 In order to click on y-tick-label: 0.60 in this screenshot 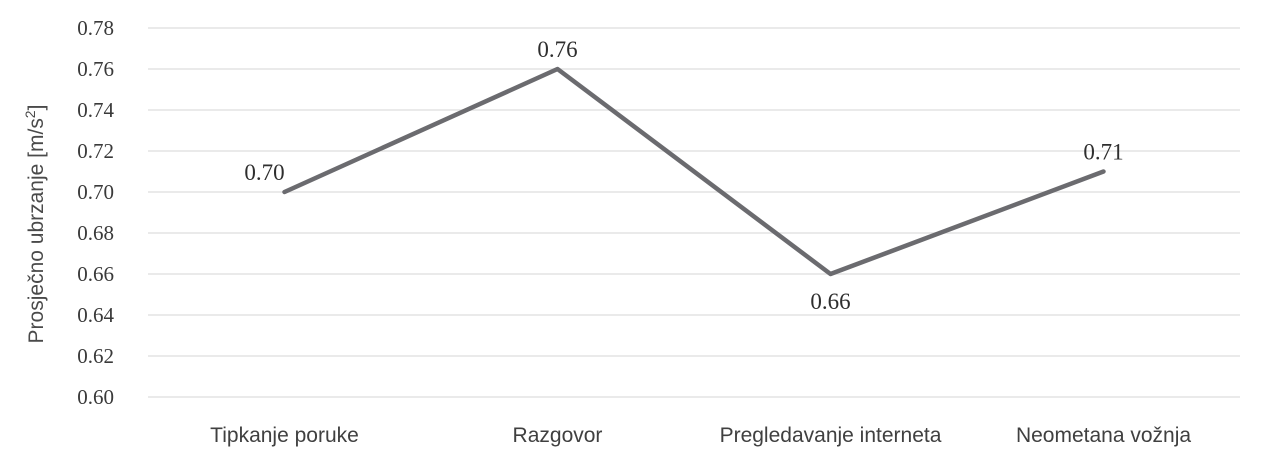, I will do `click(95, 397)`.